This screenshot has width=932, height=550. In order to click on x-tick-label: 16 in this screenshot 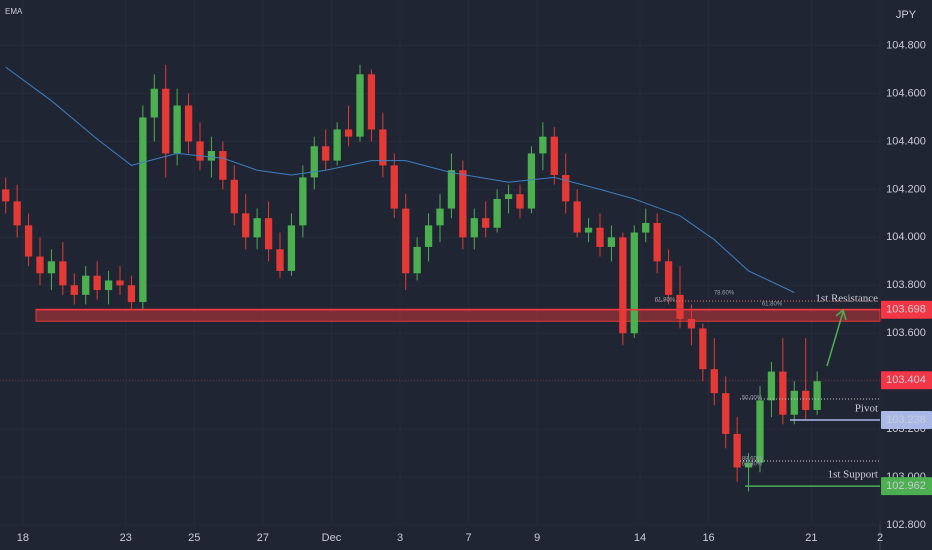, I will do `click(708, 538)`.